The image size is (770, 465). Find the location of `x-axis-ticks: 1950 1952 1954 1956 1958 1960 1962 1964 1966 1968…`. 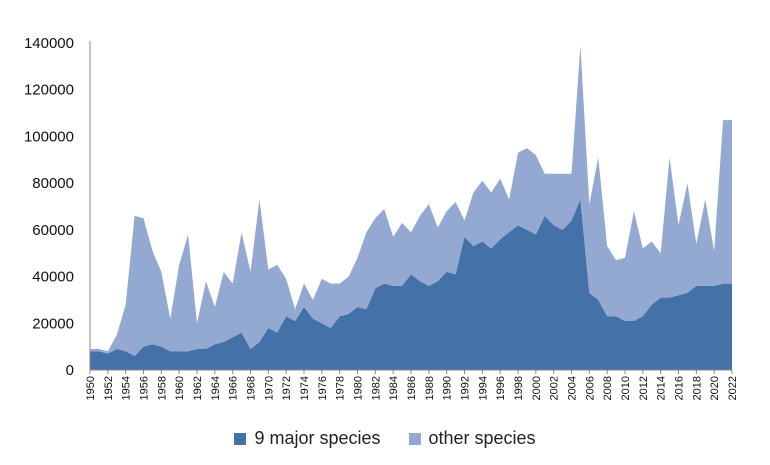

x-axis-ticks: 1950 1952 1954 1956 1958 1960 1962 1964 1966 1968… is located at coordinates (412, 385).